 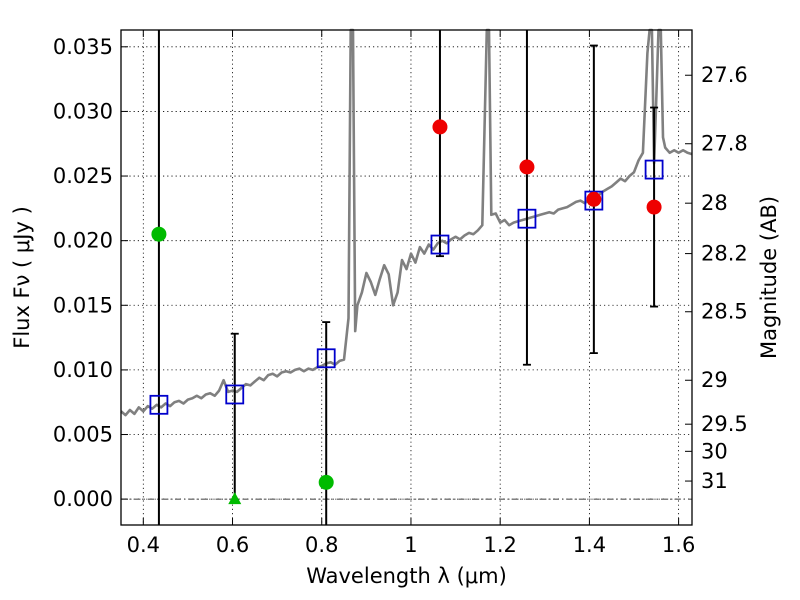 I want to click on y2-tick-label: 28.2, so click(x=724, y=254).